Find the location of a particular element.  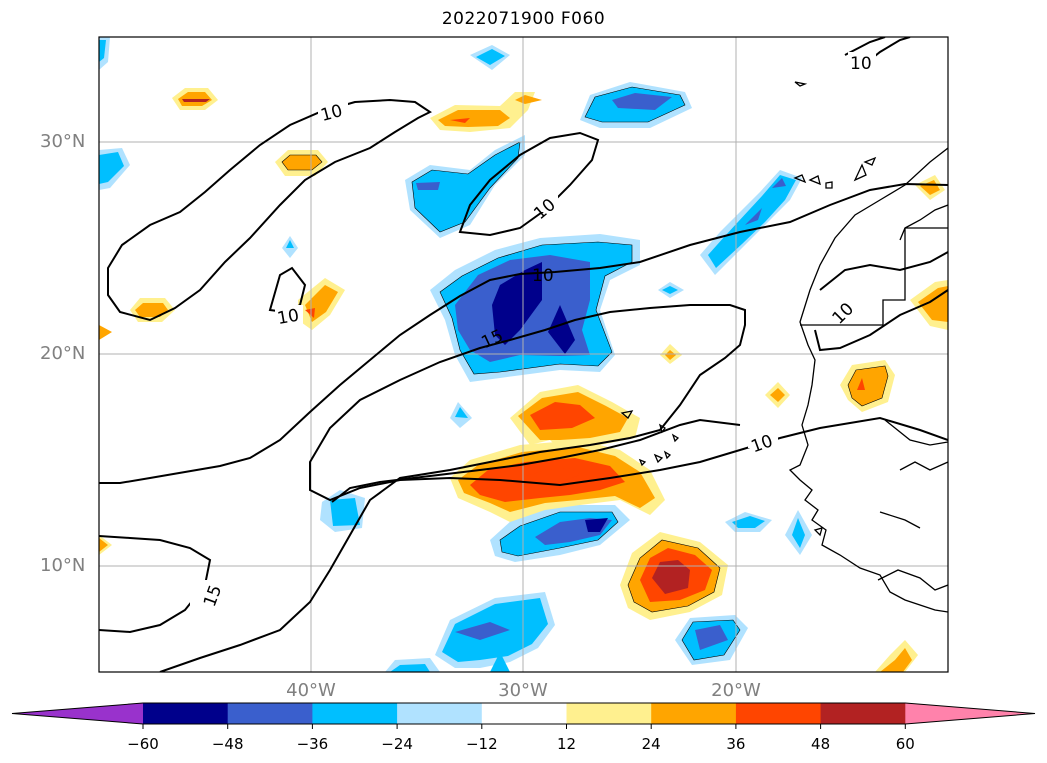

colorbar-tick-label: 48 is located at coordinates (821, 744).